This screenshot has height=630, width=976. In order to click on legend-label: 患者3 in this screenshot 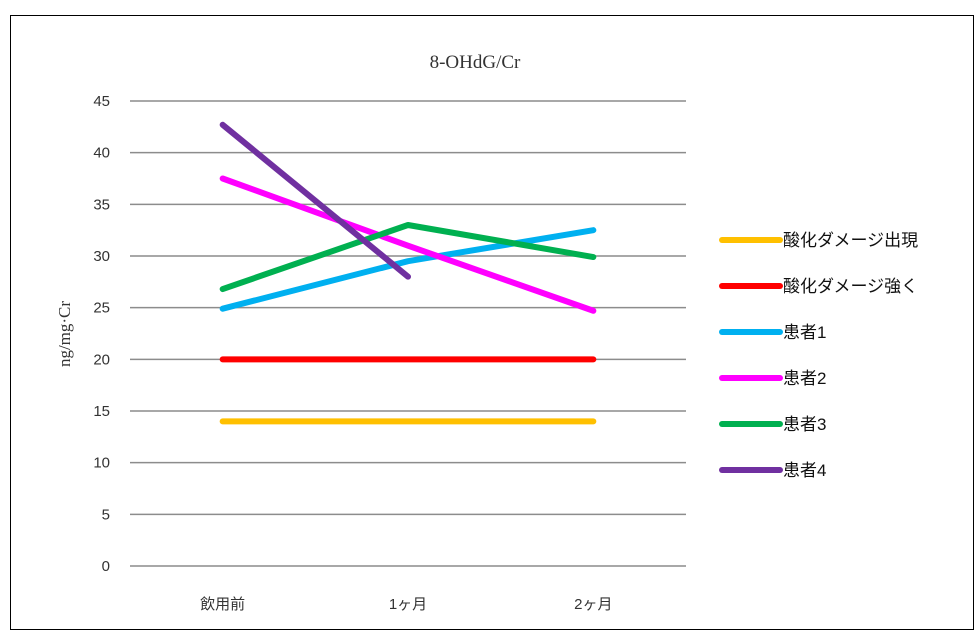, I will do `click(804, 424)`.